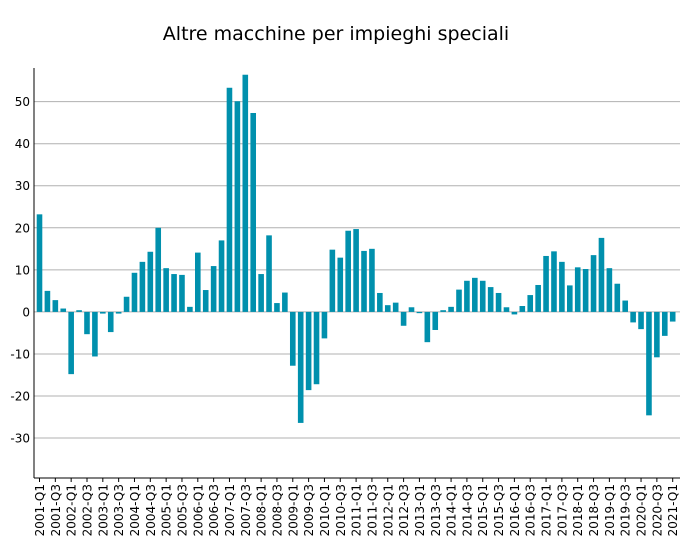 The height and width of the screenshot is (549, 695). Describe the element at coordinates (229, 199) in the screenshot. I see `bar: 2007-Q1: 53.3` at that location.